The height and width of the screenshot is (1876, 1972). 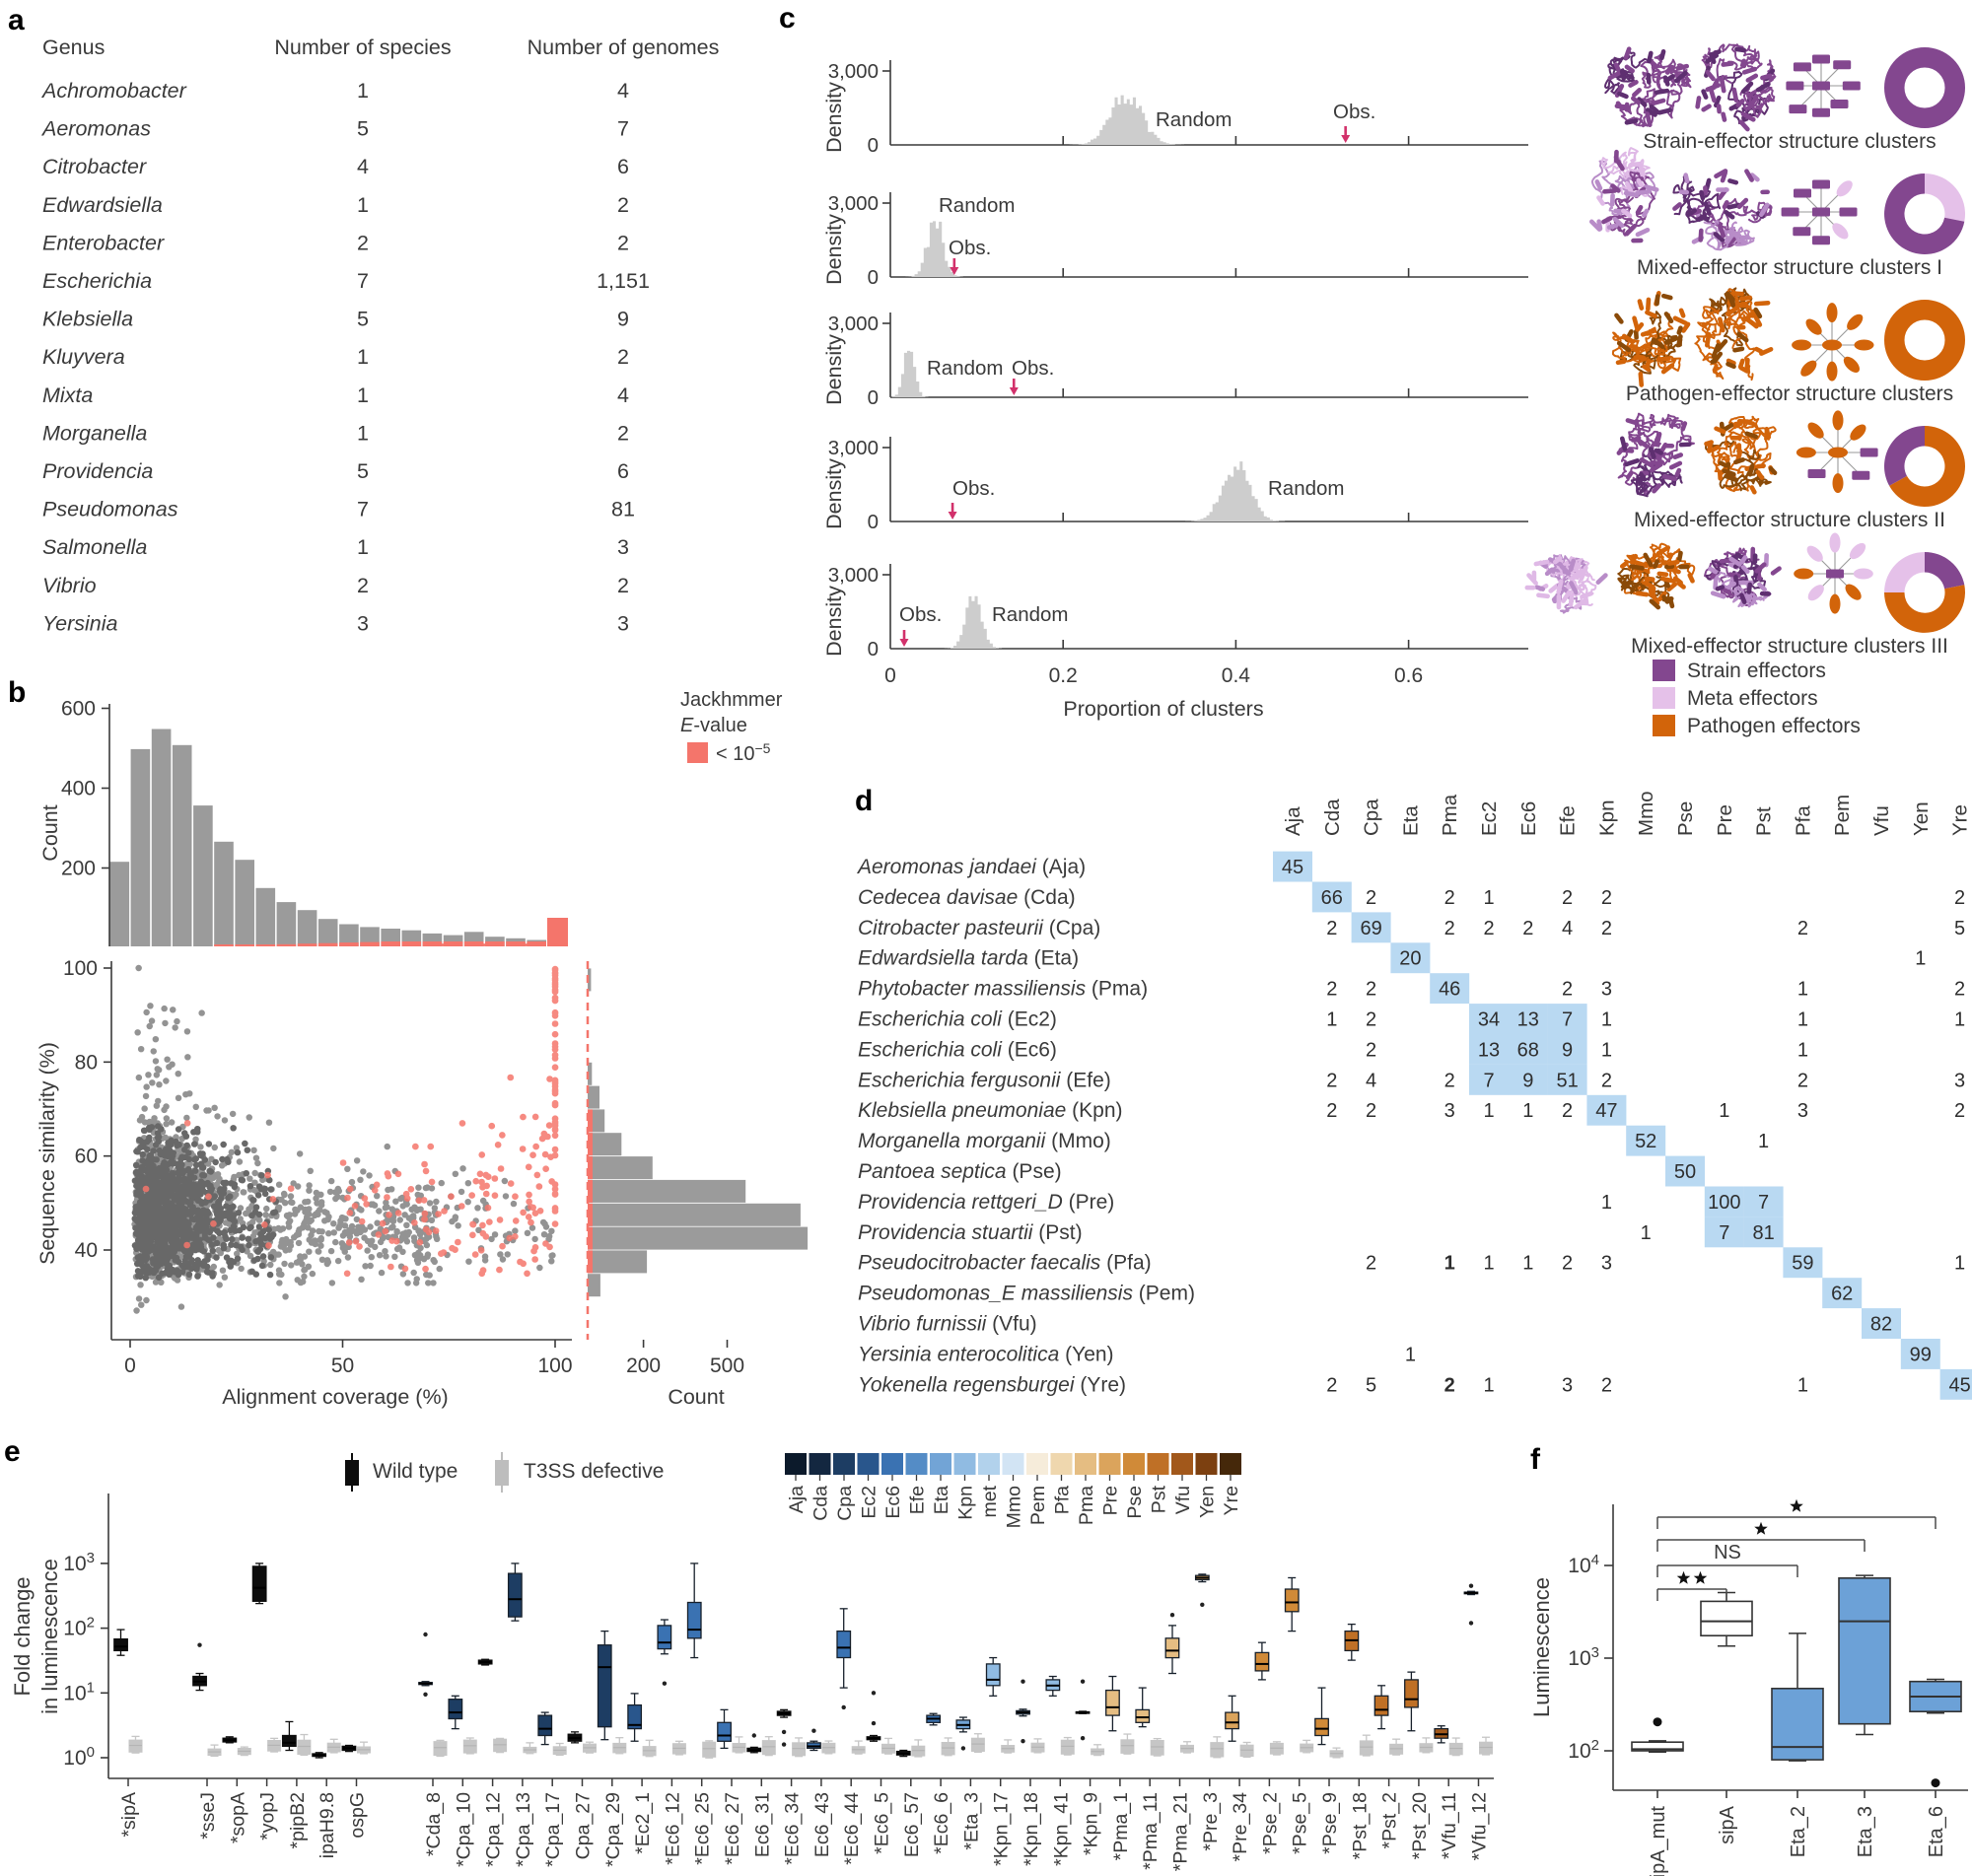 I want to click on svg-text: *Kpn_18, so click(x=1031, y=1829).